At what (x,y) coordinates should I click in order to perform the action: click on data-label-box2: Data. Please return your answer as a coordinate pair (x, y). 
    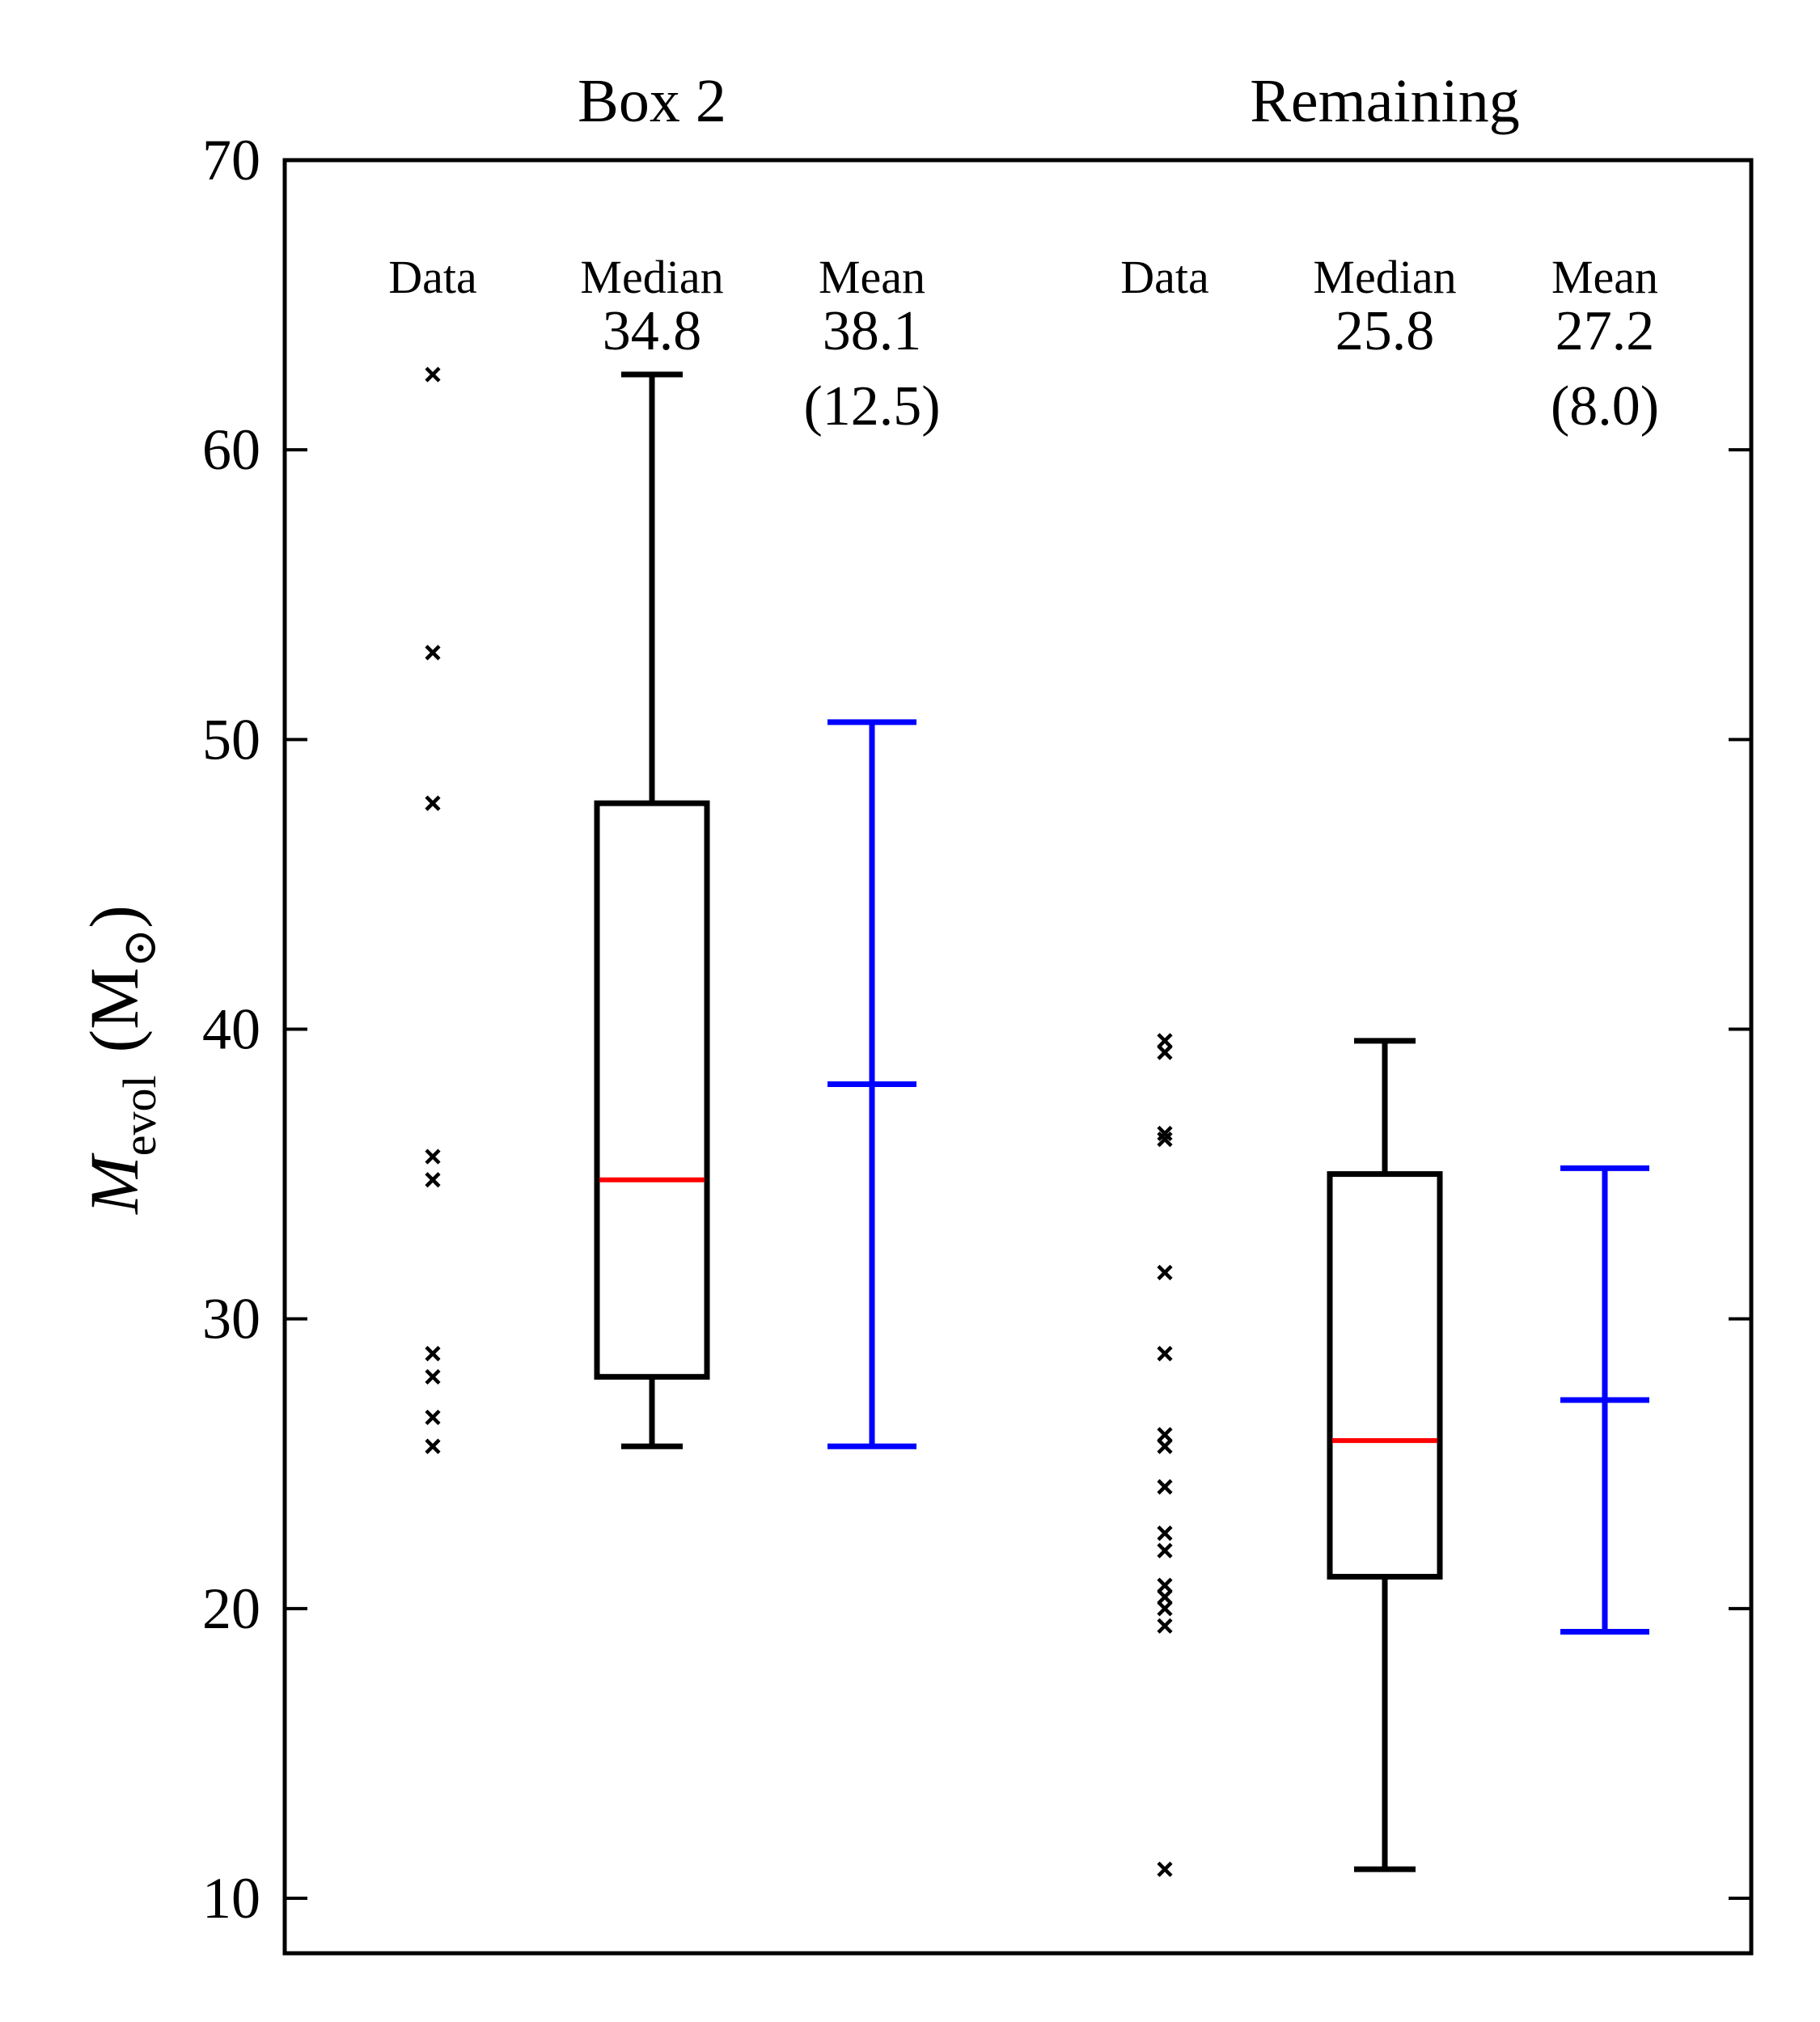
    Looking at the image, I should click on (433, 277).